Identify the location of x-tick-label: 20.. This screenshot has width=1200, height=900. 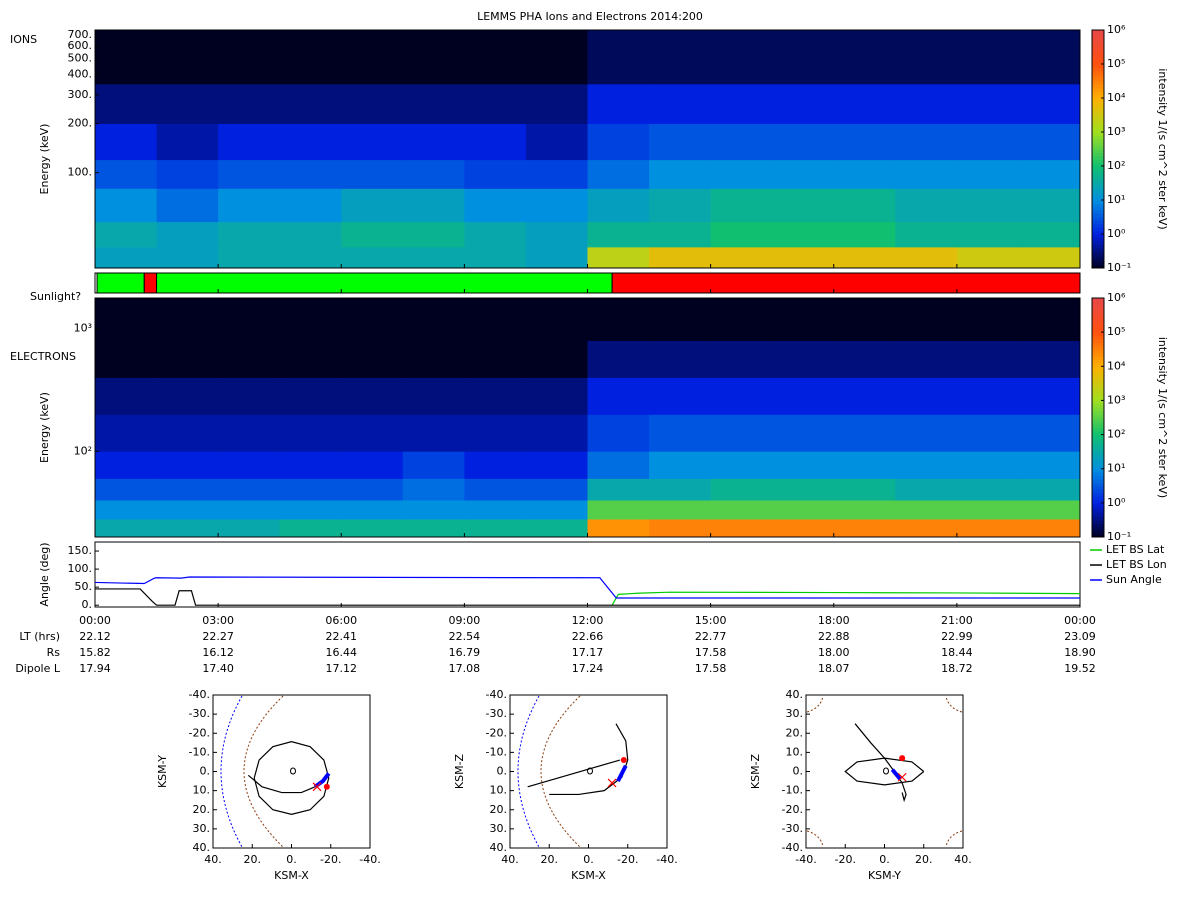
(924, 859).